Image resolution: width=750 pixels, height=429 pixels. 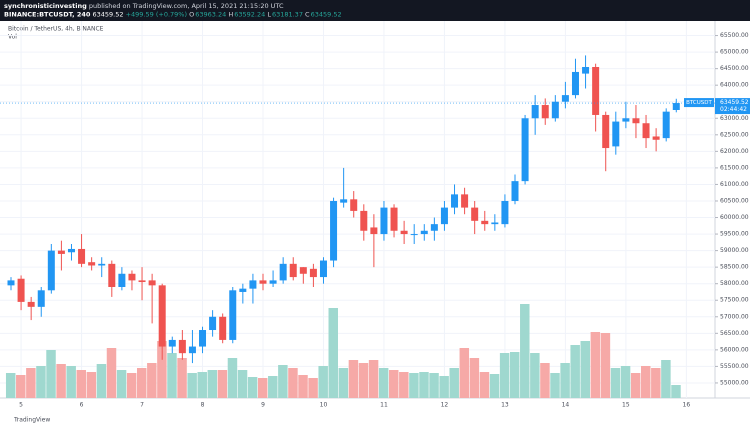 What do you see at coordinates (56, 29) in the screenshot?
I see `chart-title: Bitcoin / TetherUS, 4h, BINANCE` at bounding box center [56, 29].